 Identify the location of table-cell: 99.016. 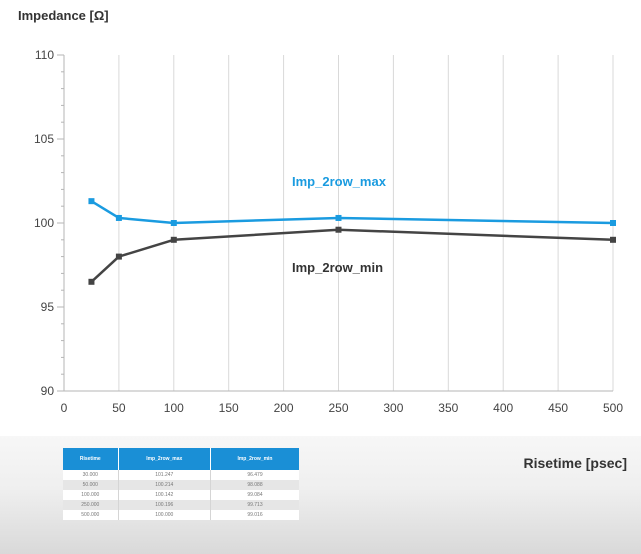
(254, 515).